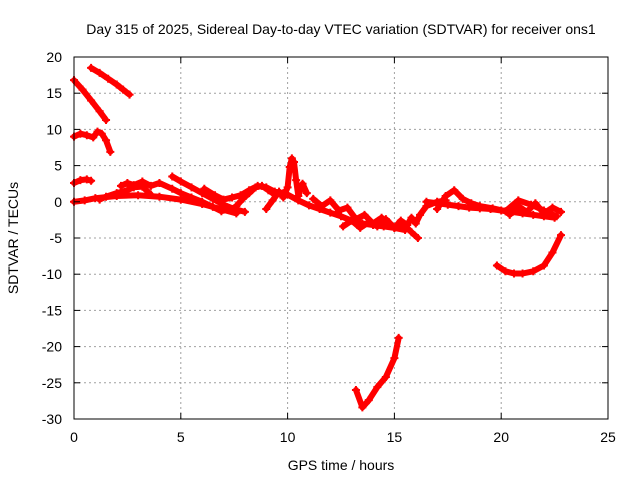 This screenshot has height=480, width=640. I want to click on y-tick-label: 15, so click(54, 93).